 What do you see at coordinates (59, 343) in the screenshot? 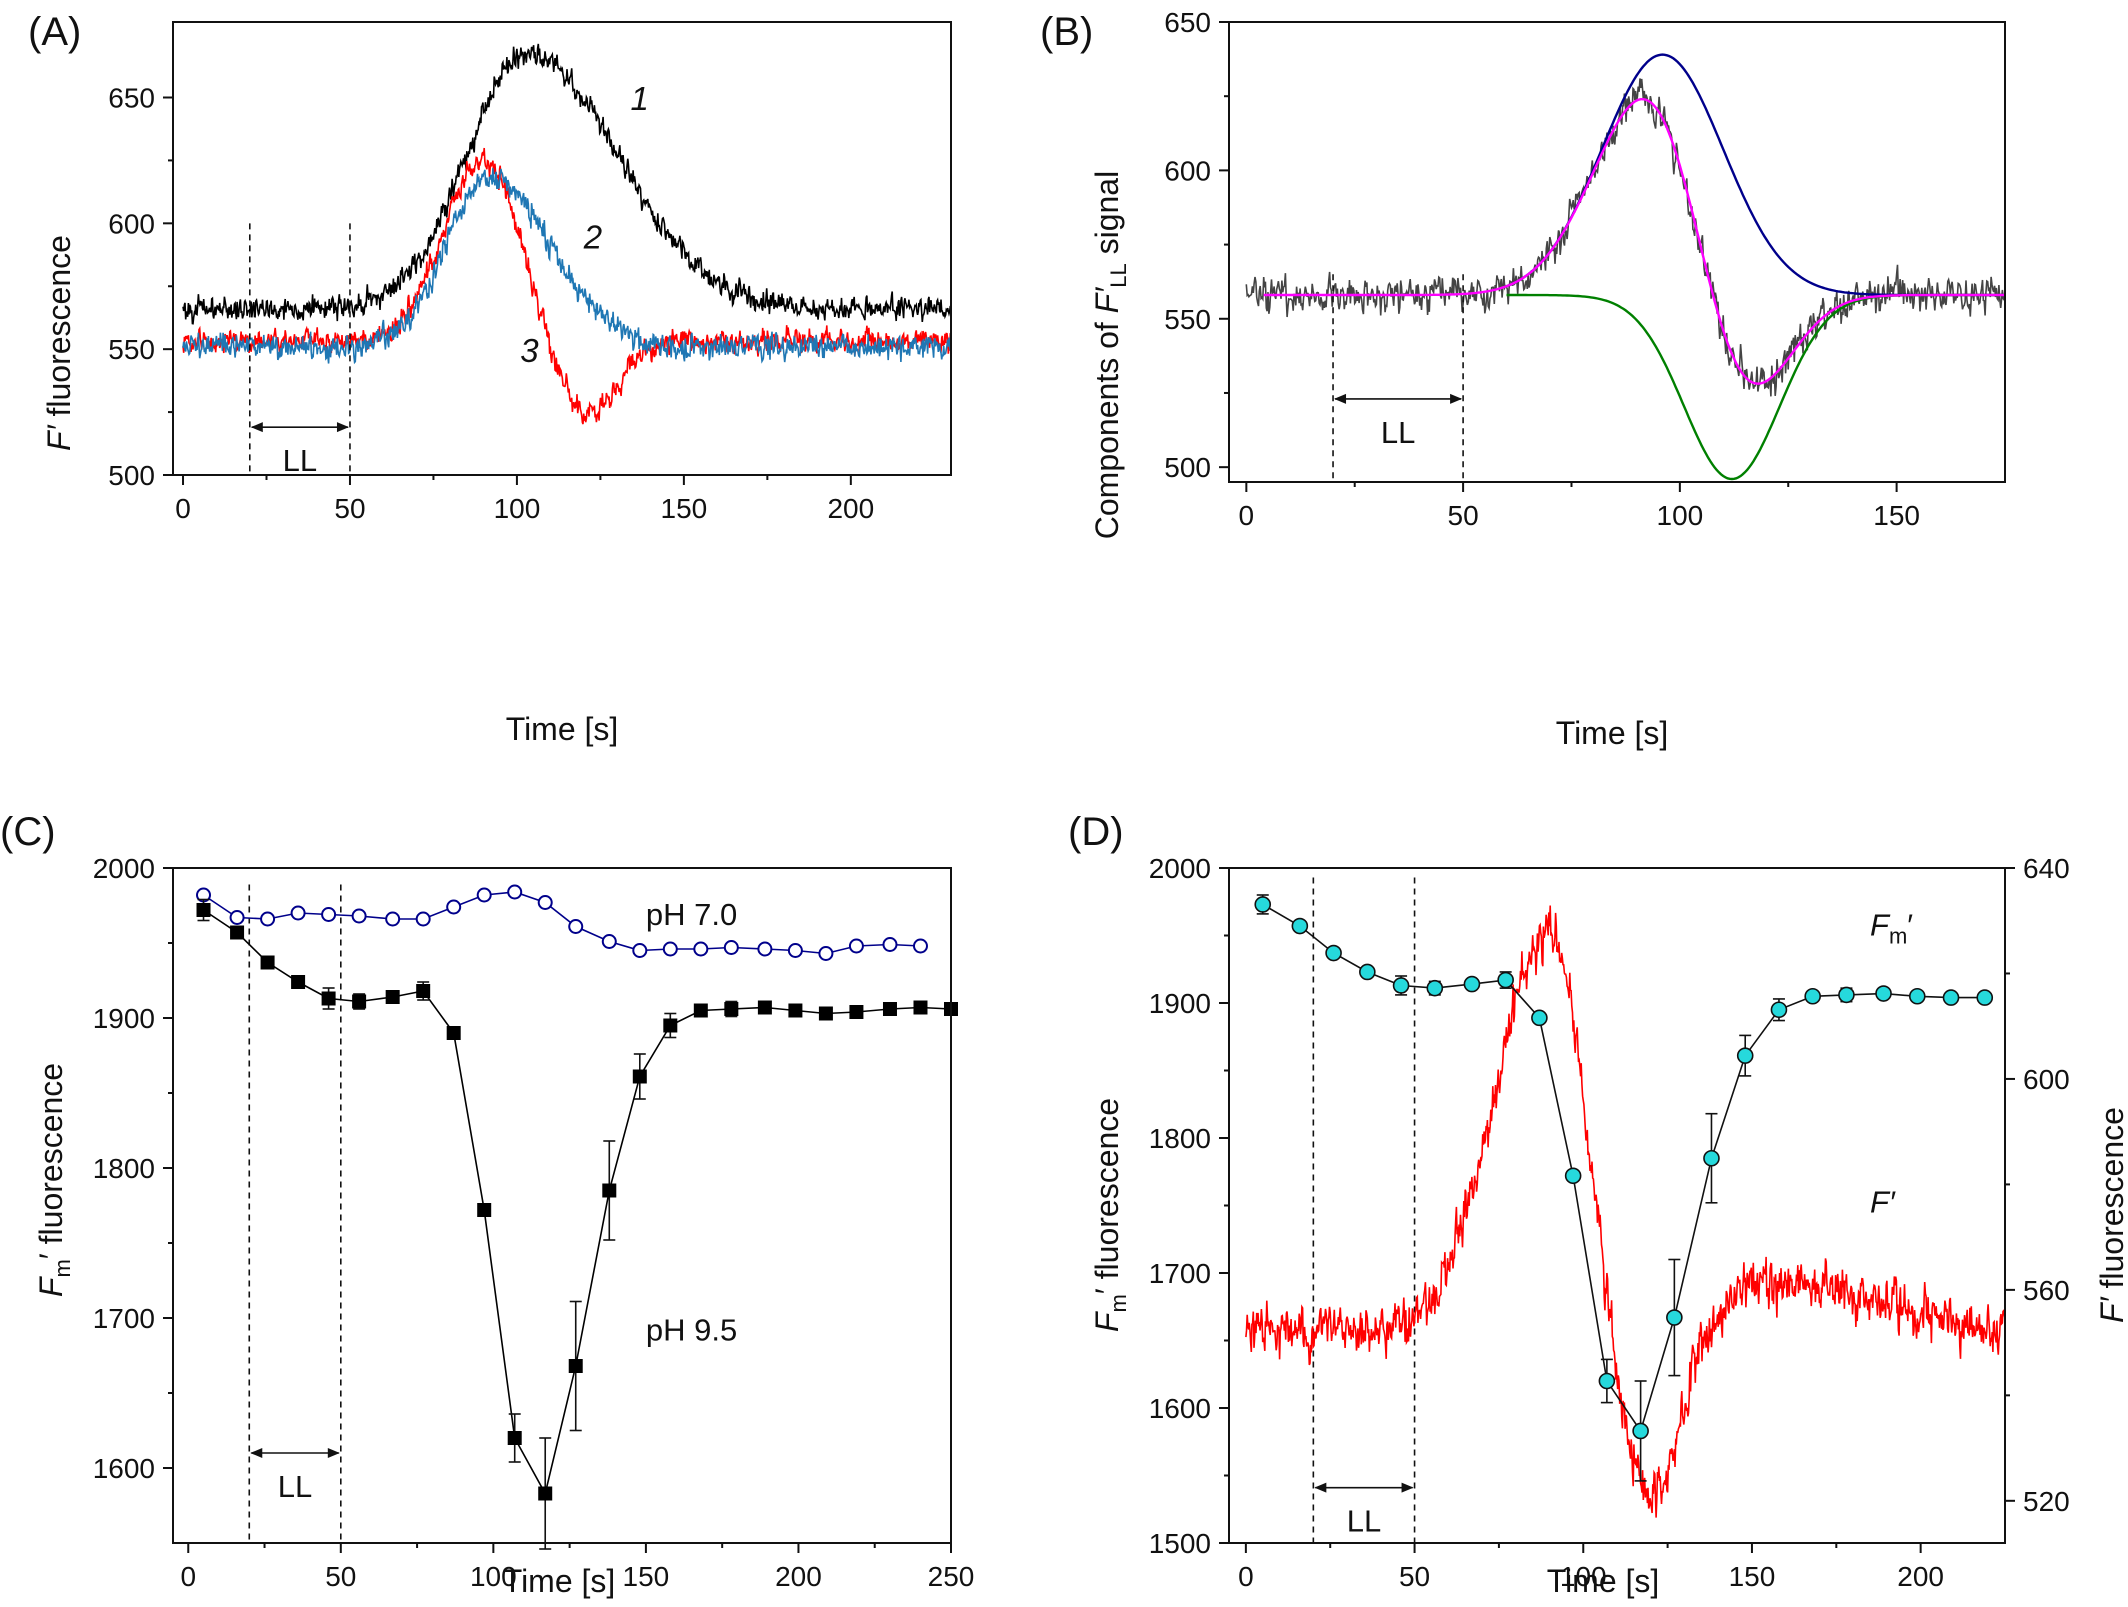
I see `panel-a-y-axis-title: F′ fluorescence` at bounding box center [59, 343].